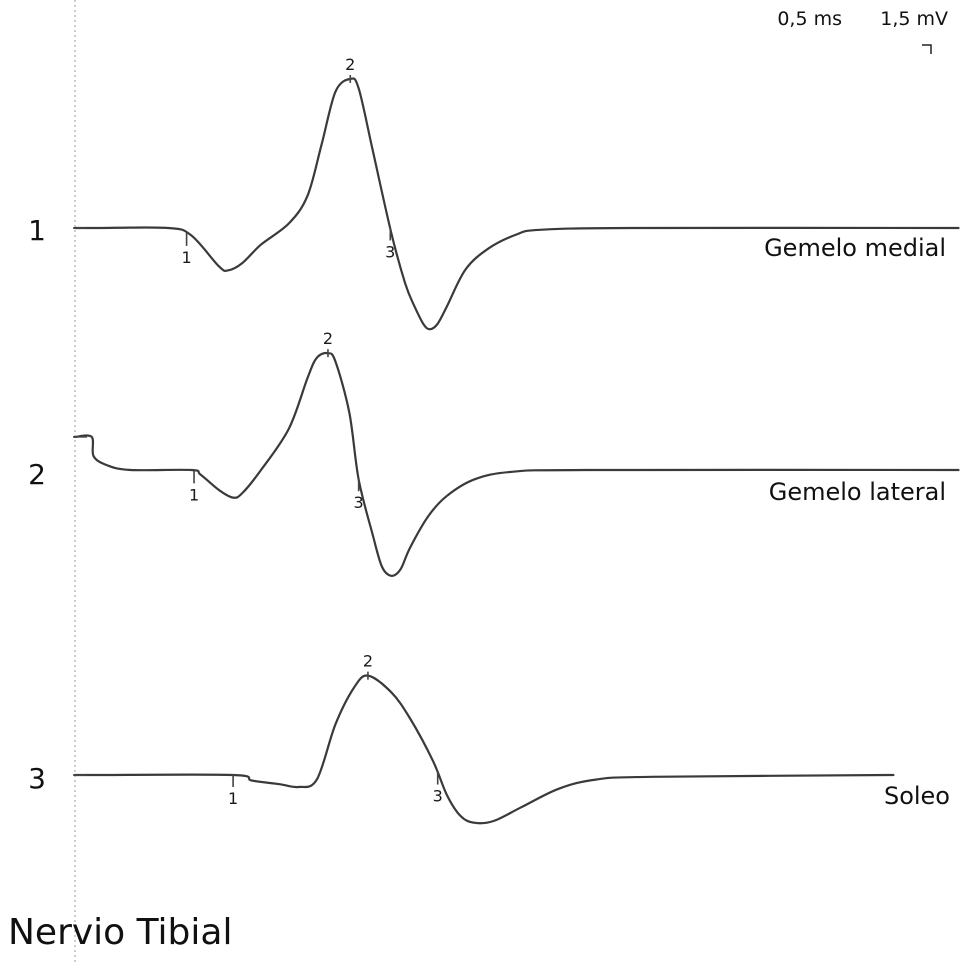 This screenshot has width=963, height=963. What do you see at coordinates (855, 248) in the screenshot?
I see `channel-name: Gemelo medial` at bounding box center [855, 248].